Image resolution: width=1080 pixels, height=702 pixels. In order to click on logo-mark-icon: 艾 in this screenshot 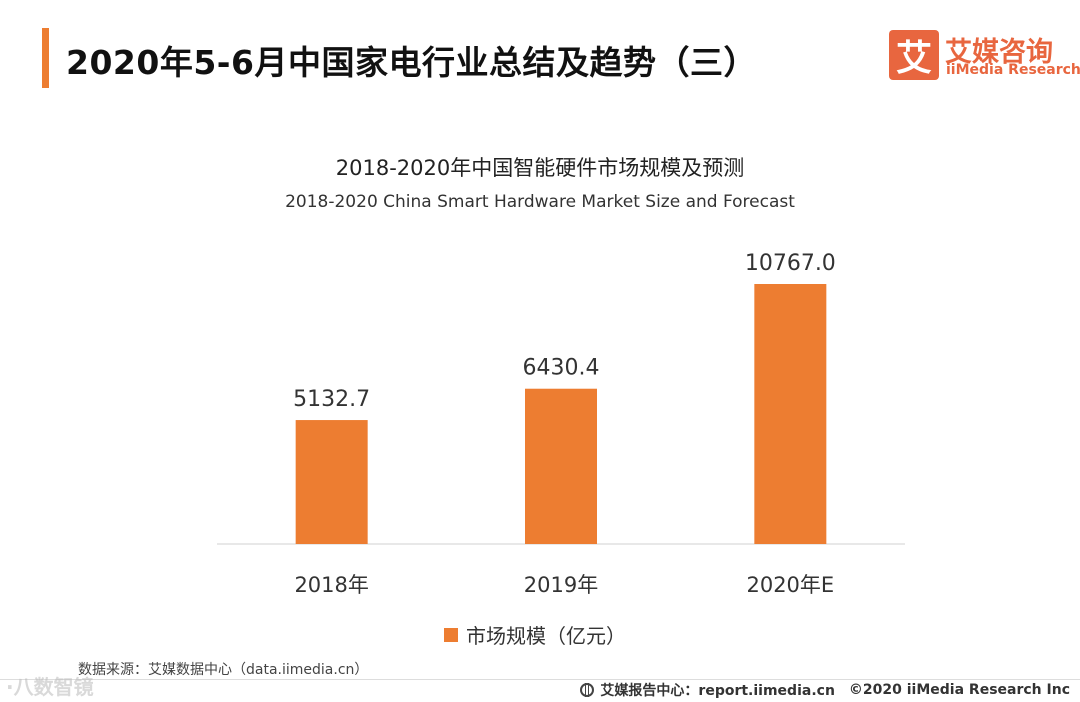, I will do `click(914, 55)`.